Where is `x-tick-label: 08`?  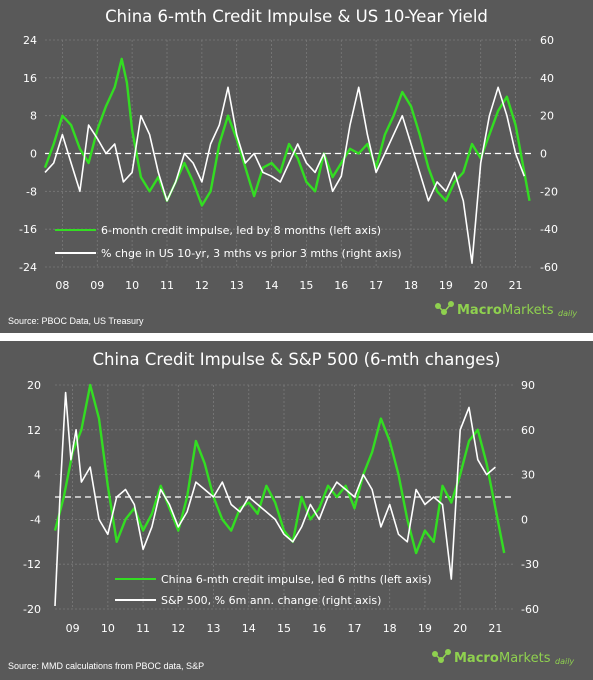 x-tick-label: 08 is located at coordinates (62, 285).